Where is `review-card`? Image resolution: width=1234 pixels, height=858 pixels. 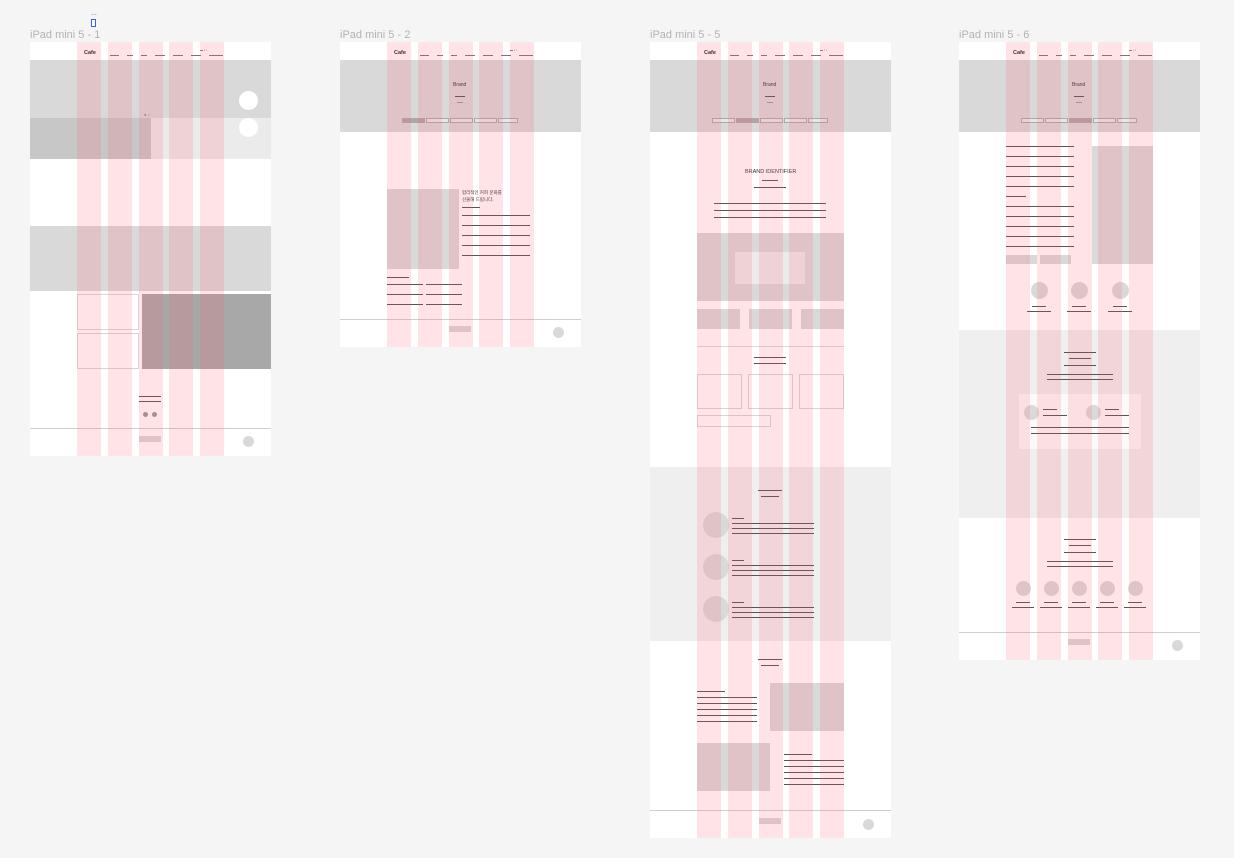 review-card is located at coordinates (1080, 421).